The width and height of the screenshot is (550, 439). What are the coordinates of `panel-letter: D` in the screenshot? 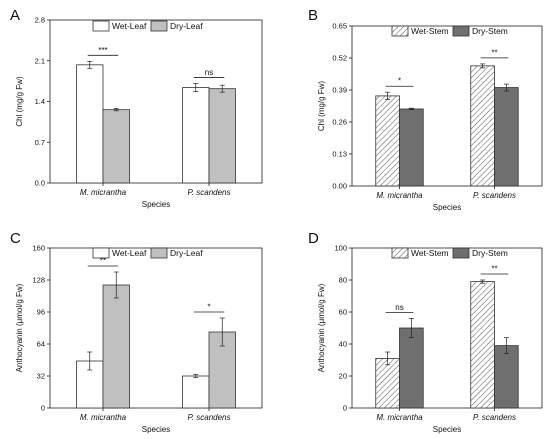 It's located at (313, 238).